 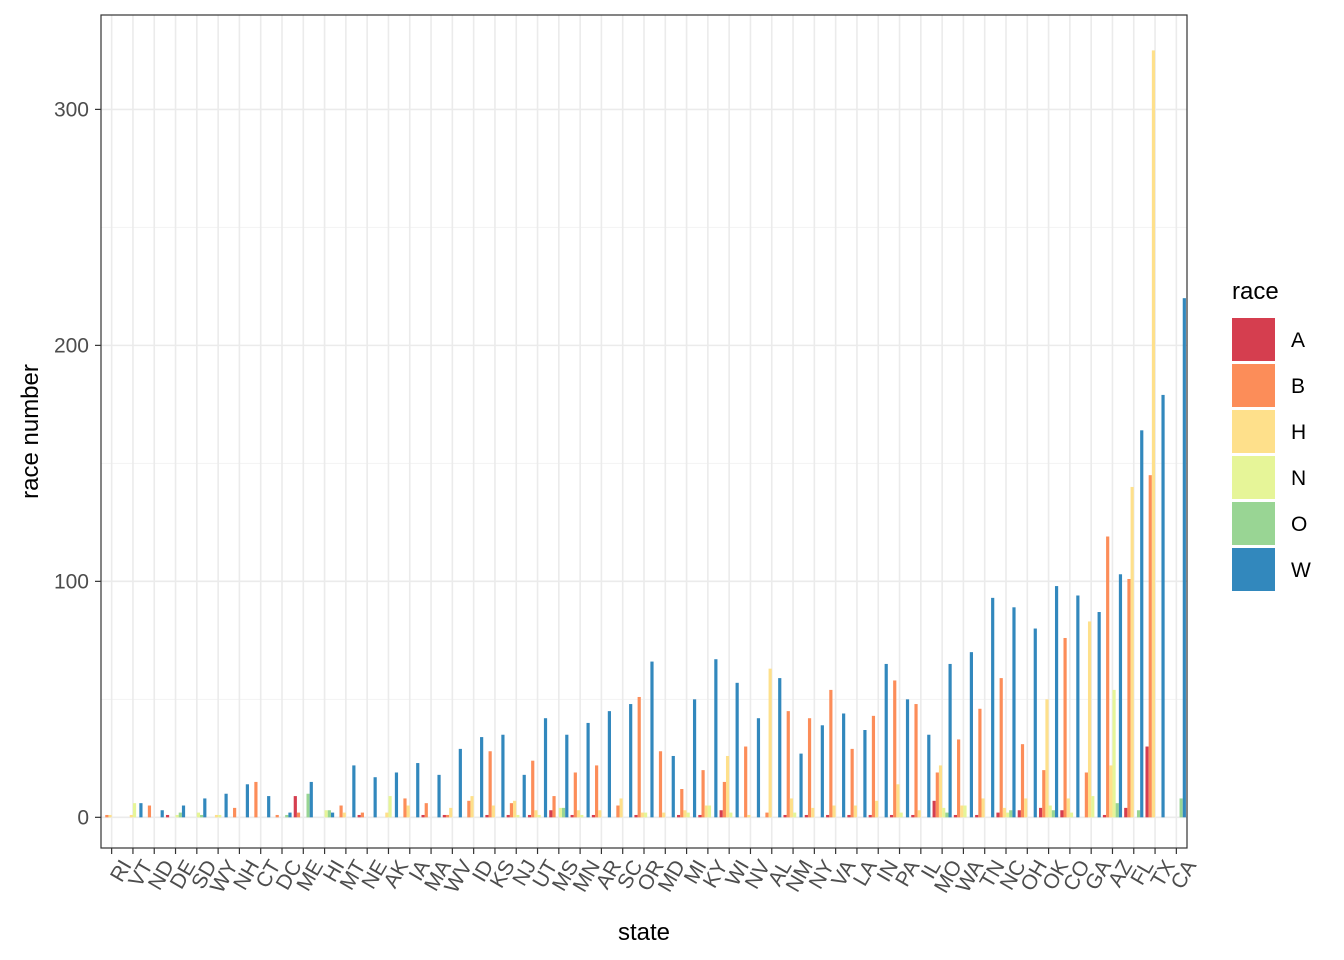 What do you see at coordinates (341, 811) in the screenshot?
I see `bar-MT-B` at bounding box center [341, 811].